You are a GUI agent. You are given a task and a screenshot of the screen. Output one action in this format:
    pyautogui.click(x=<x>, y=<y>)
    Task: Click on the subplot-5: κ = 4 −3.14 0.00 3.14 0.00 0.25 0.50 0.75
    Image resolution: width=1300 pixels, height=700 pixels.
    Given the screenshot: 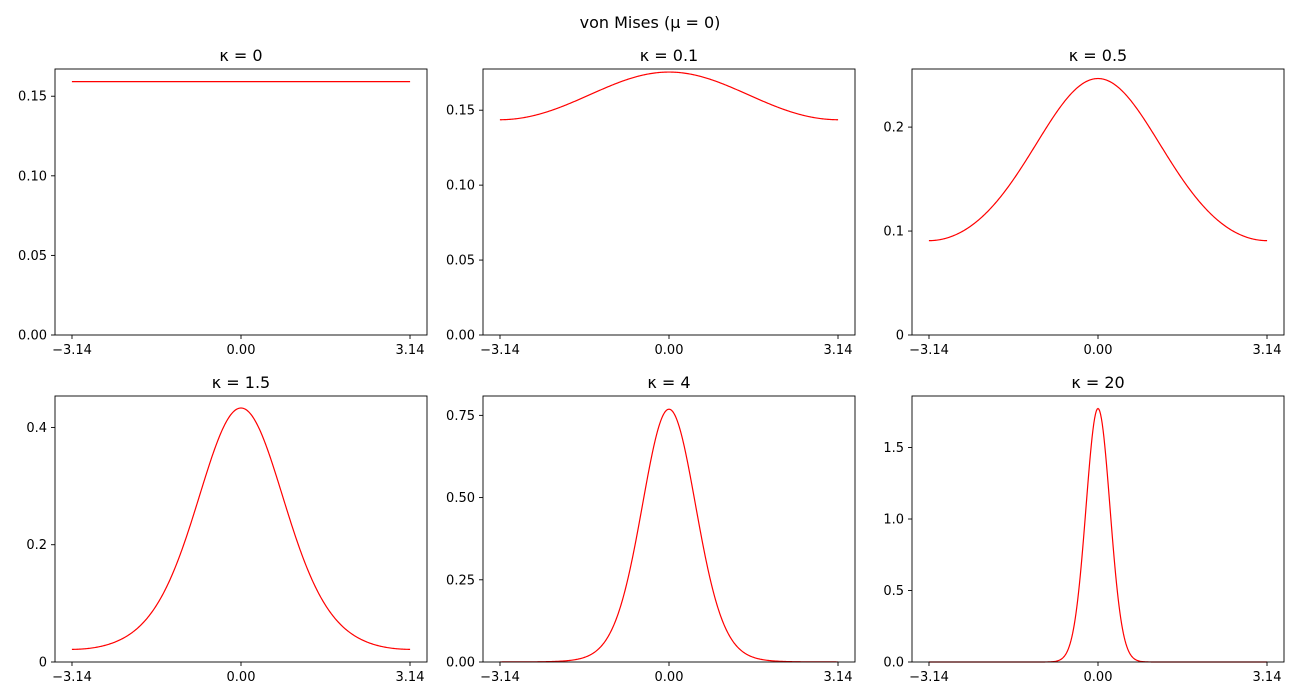 What is the action you would take?
    pyautogui.click(x=651, y=529)
    